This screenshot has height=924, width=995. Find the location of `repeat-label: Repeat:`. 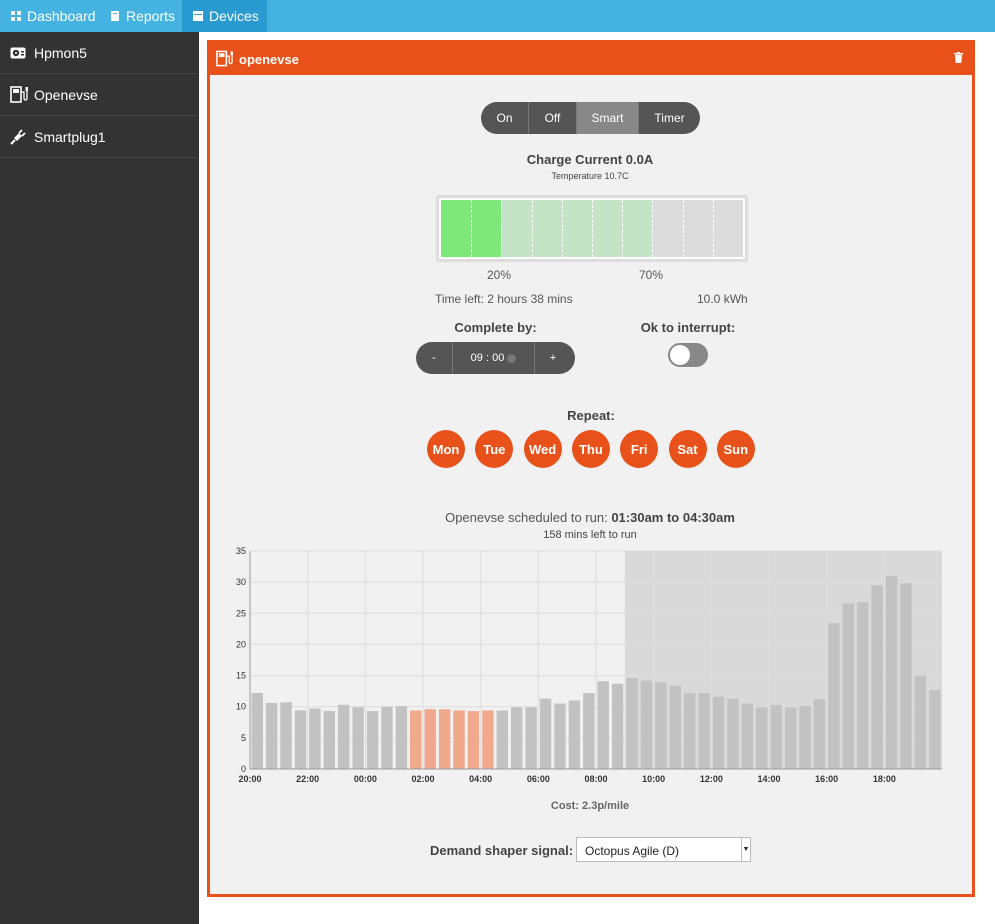

repeat-label: Repeat: is located at coordinates (591, 415).